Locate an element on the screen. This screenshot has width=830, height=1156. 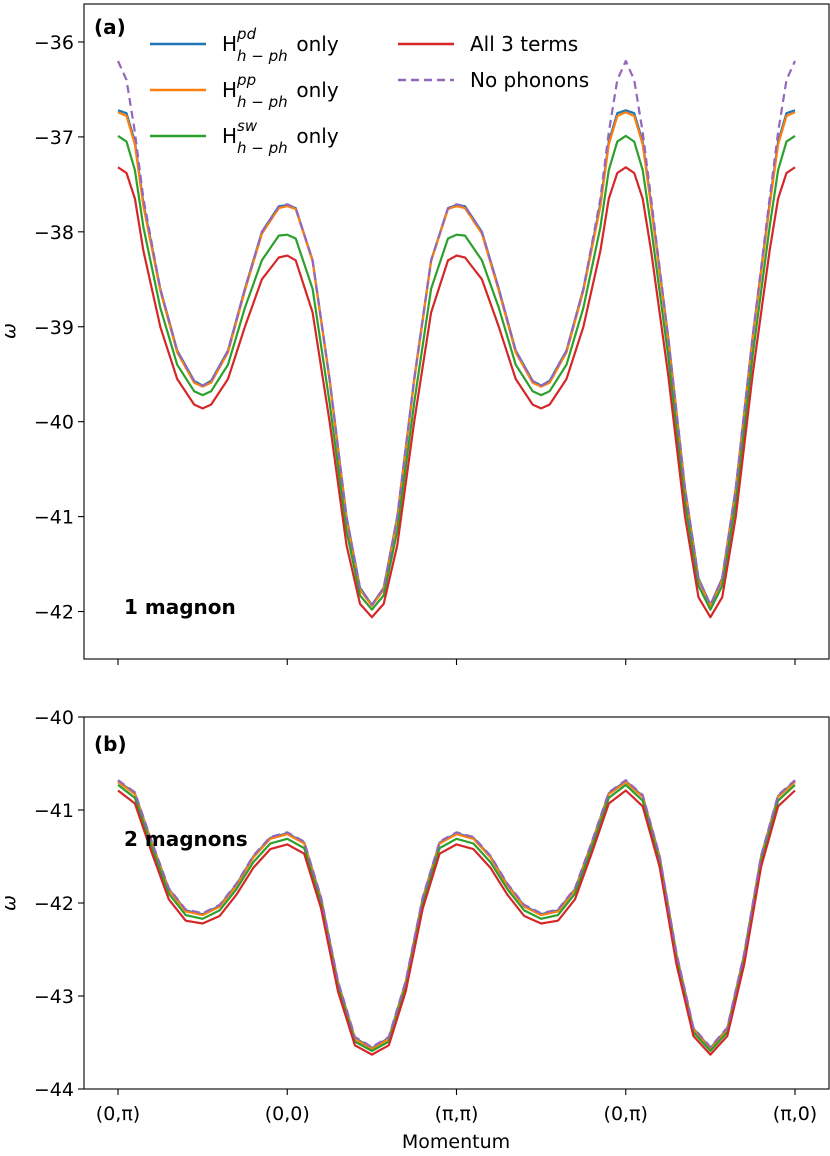
panel-b-annotation: 2 magnons is located at coordinates (186, 839).